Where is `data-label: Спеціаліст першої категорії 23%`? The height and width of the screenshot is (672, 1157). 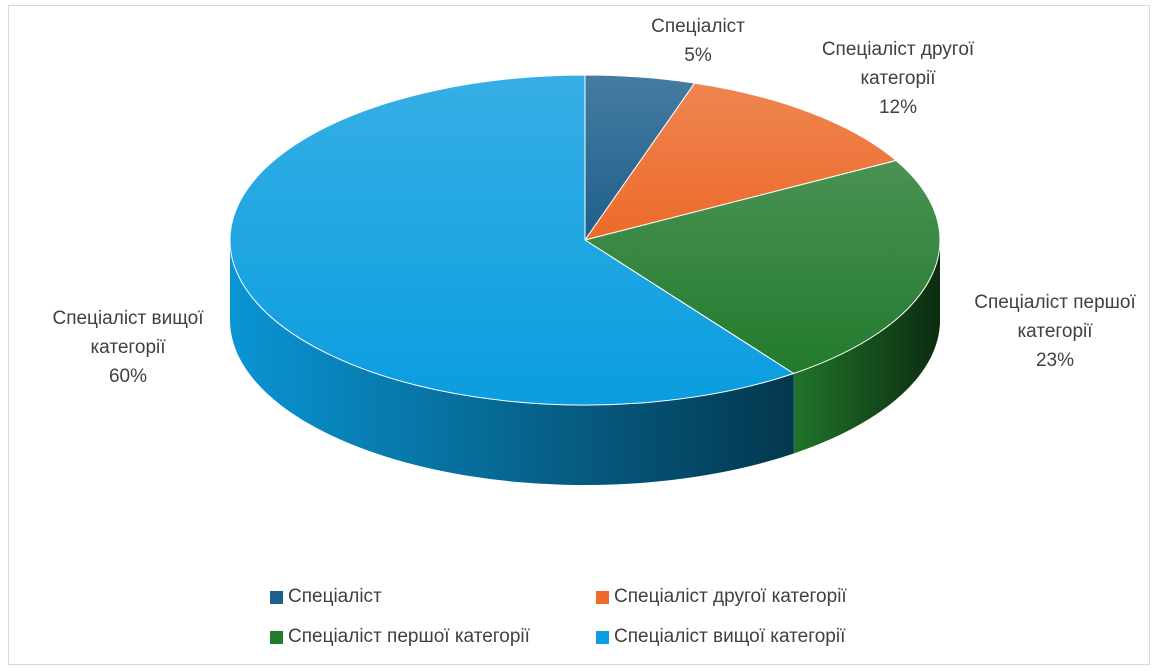 data-label: Спеціаліст першої категорії 23% is located at coordinates (1055, 331).